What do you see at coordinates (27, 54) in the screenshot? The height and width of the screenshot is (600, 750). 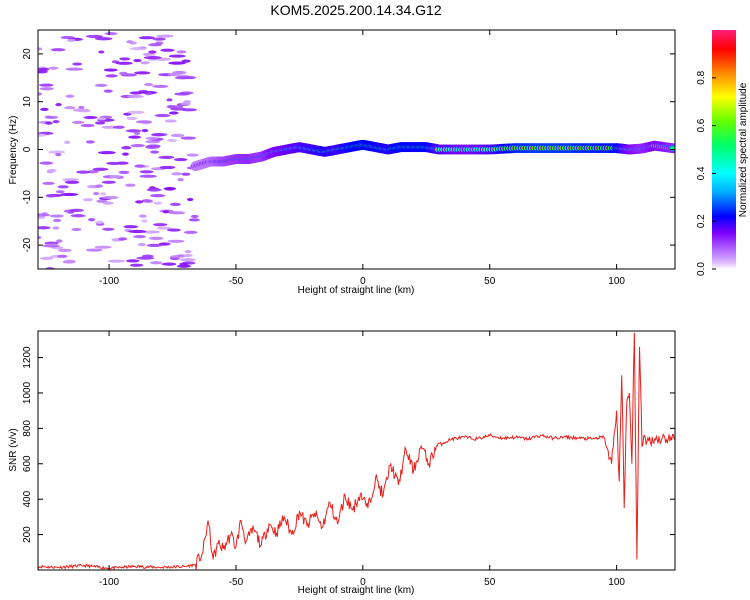 I see `spectrogram-ytick-label: 20` at bounding box center [27, 54].